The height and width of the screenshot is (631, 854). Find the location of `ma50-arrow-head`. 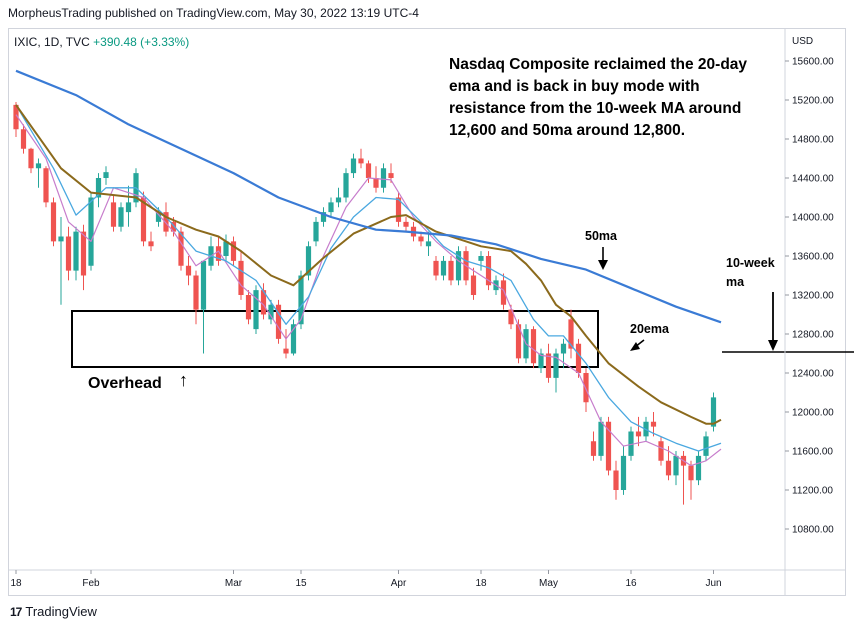

ma50-arrow-head is located at coordinates (603, 265).